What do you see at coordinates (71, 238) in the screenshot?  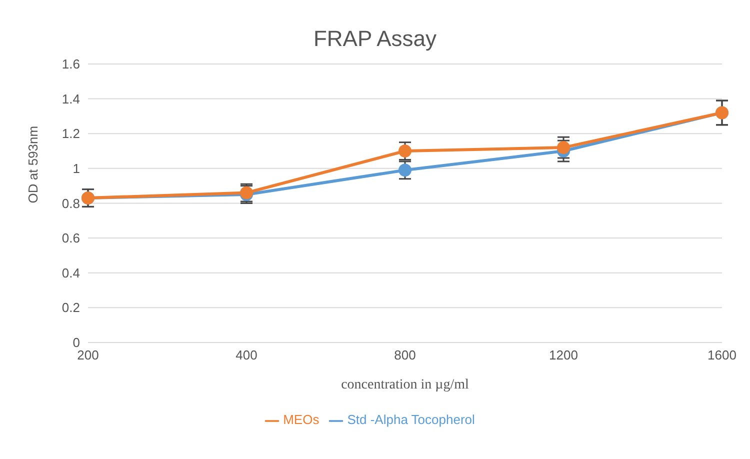 I see `y-tick-label: 0.6` at bounding box center [71, 238].